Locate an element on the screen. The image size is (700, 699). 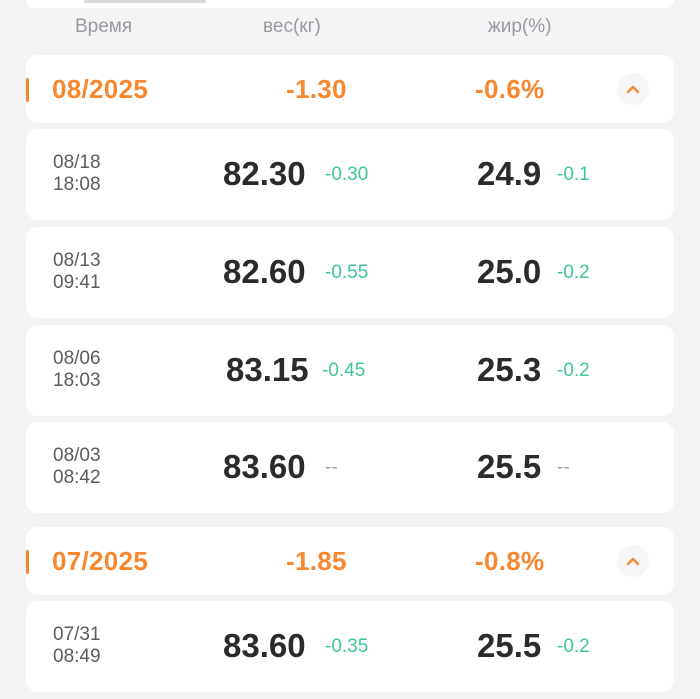
entry-weight-delta: -0.30 is located at coordinates (347, 174).